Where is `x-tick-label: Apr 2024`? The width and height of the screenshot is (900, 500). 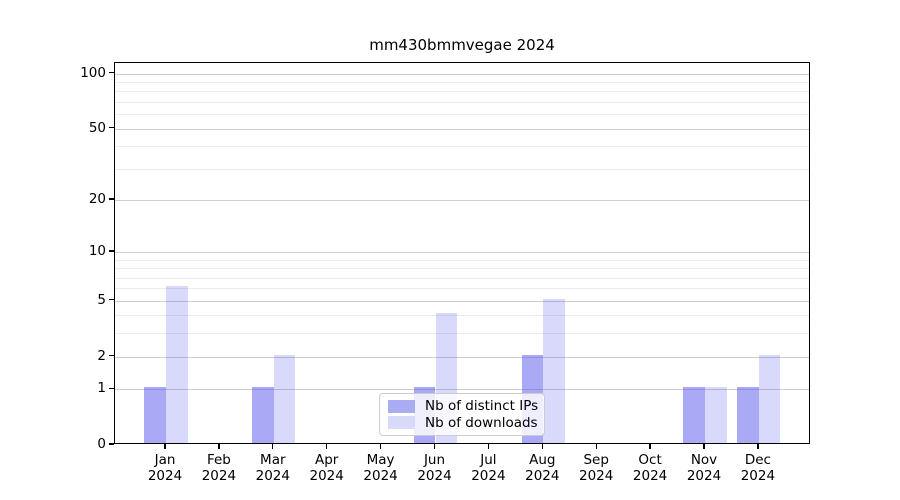
x-tick-label: Apr 2024 is located at coordinates (327, 468).